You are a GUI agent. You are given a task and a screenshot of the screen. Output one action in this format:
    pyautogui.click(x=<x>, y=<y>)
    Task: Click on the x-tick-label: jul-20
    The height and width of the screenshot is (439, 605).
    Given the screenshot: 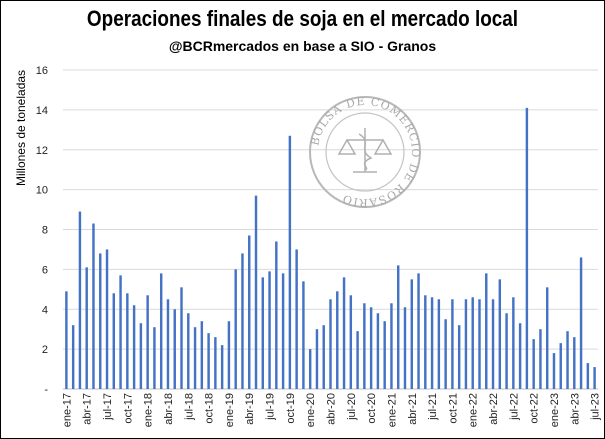 What is the action you would take?
    pyautogui.click(x=352, y=407)
    